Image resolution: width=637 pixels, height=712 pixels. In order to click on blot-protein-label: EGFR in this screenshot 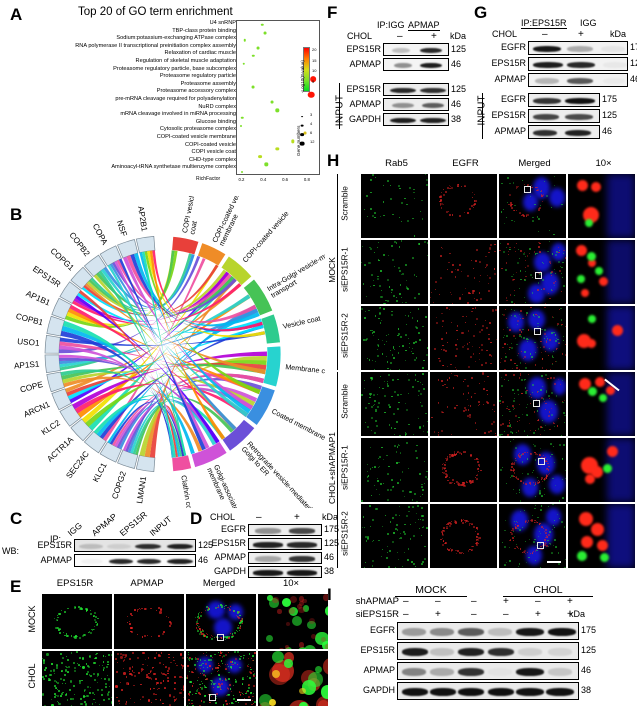, I will do `click(513, 99)`.